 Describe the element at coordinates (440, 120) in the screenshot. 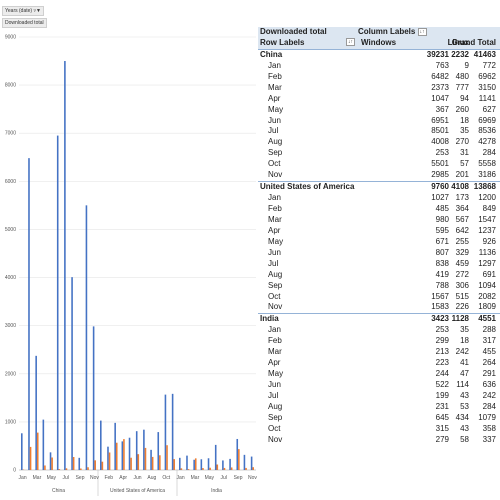

I see `month-windows: 6951` at that location.